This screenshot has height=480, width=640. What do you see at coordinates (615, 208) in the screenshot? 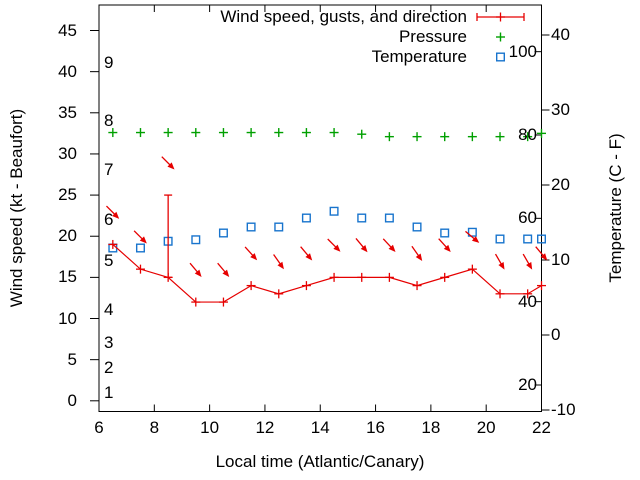
I see `y-axis-label-right: Temperature (C - F)` at bounding box center [615, 208].